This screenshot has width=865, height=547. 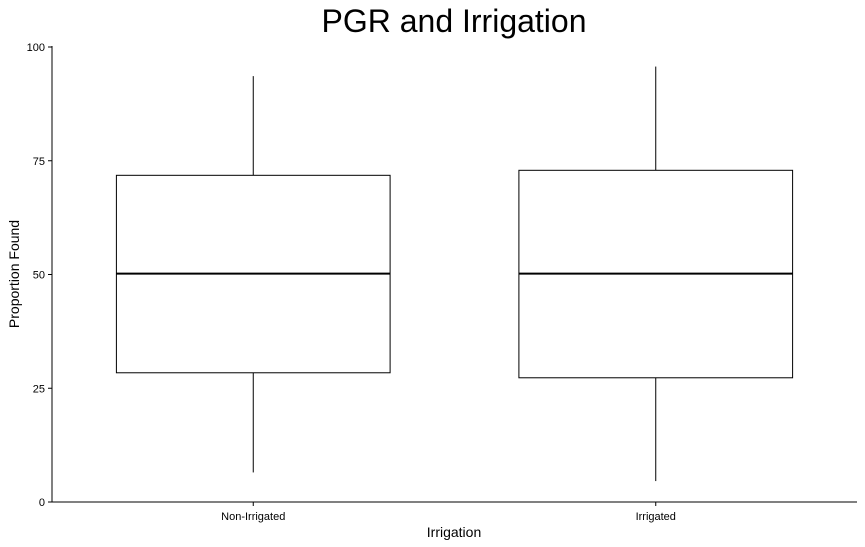 What do you see at coordinates (454, 532) in the screenshot?
I see `x-axis-label: Irrigation` at bounding box center [454, 532].